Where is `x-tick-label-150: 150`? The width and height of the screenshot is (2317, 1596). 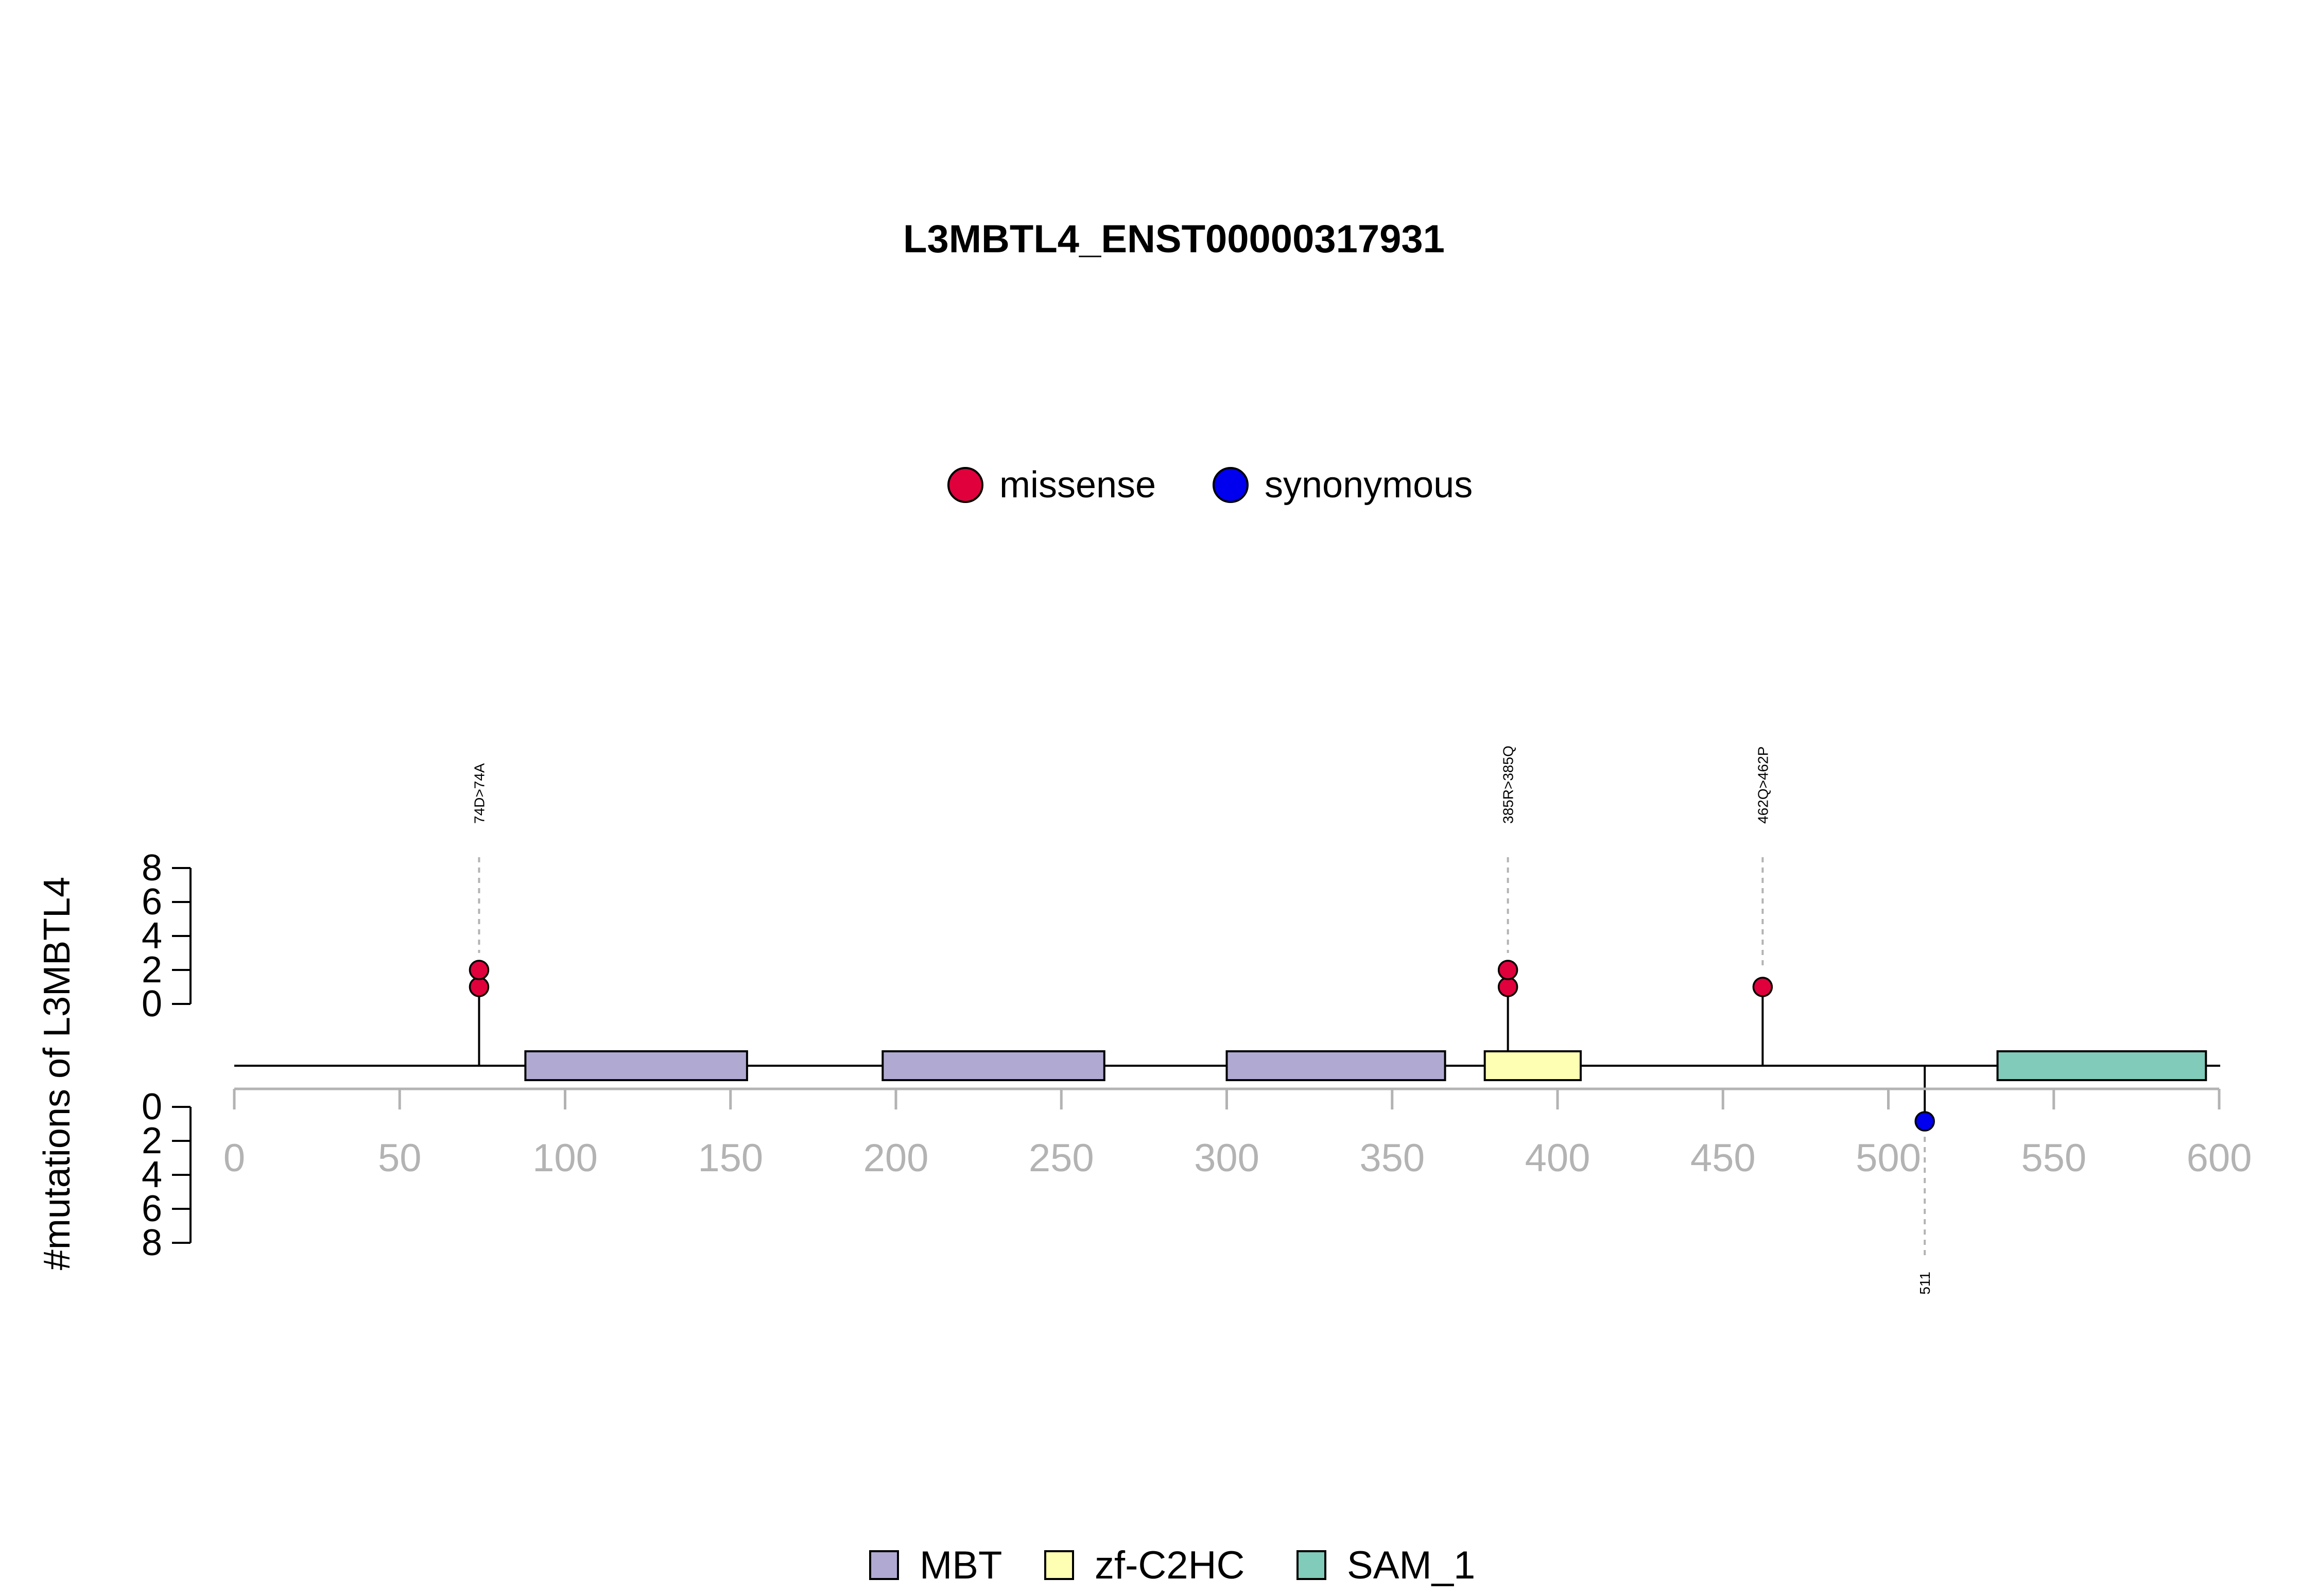
x-tick-label-150: 150 is located at coordinates (730, 1158).